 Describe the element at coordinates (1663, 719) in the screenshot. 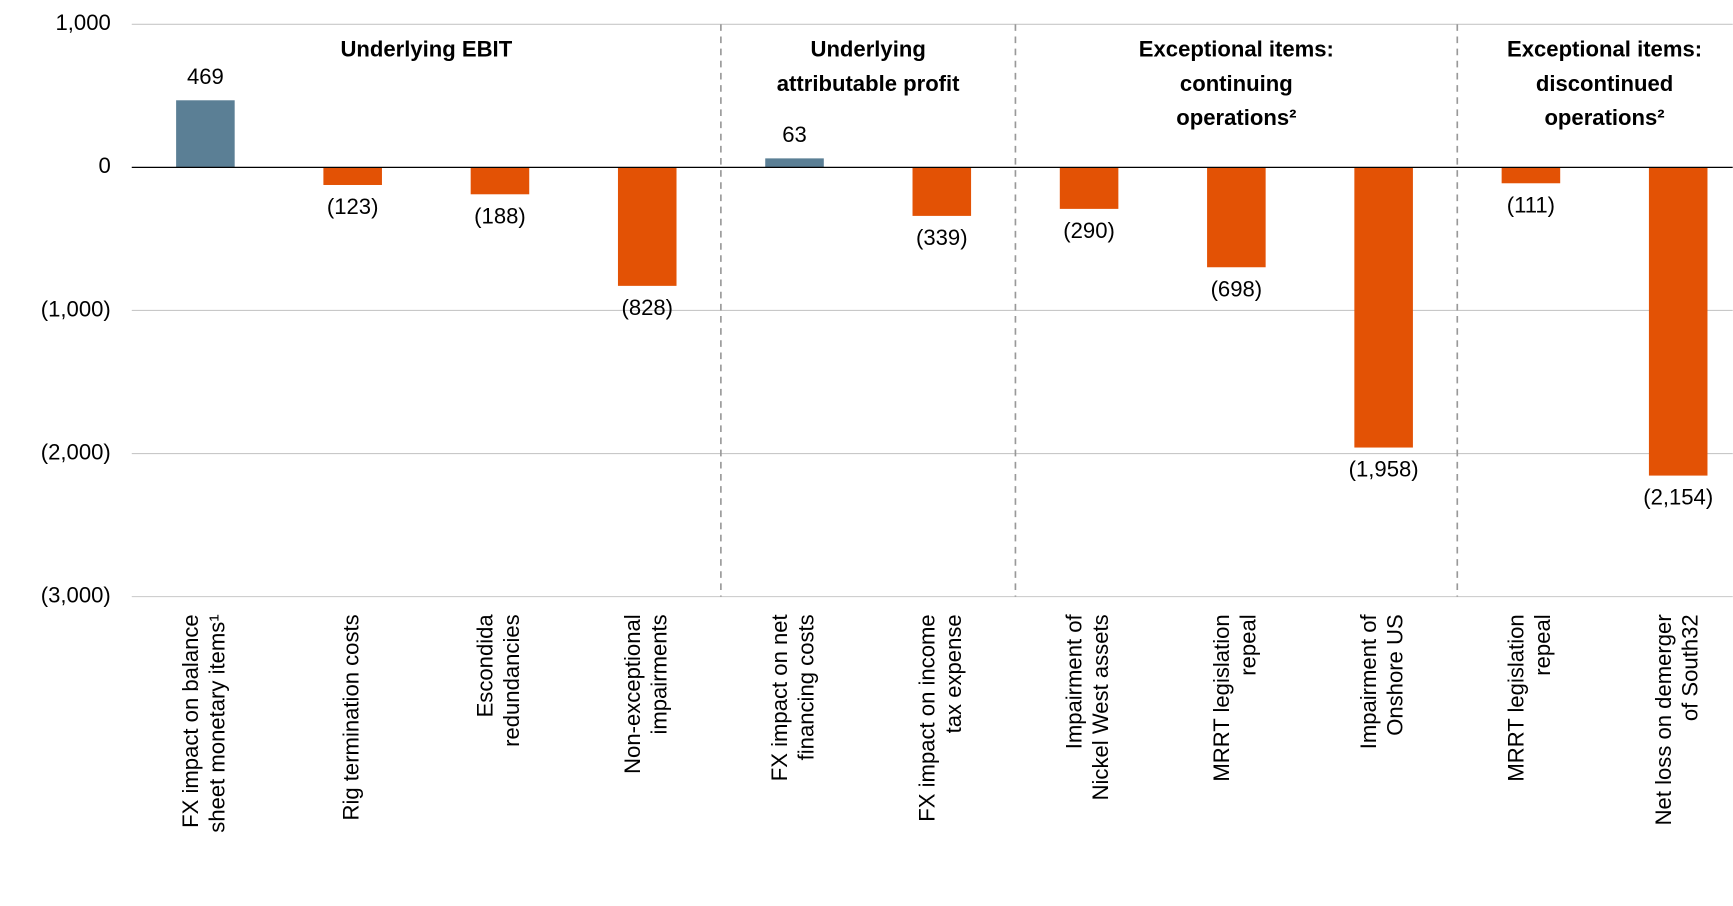

I see `x-tick-label: Net loss on demerger` at that location.